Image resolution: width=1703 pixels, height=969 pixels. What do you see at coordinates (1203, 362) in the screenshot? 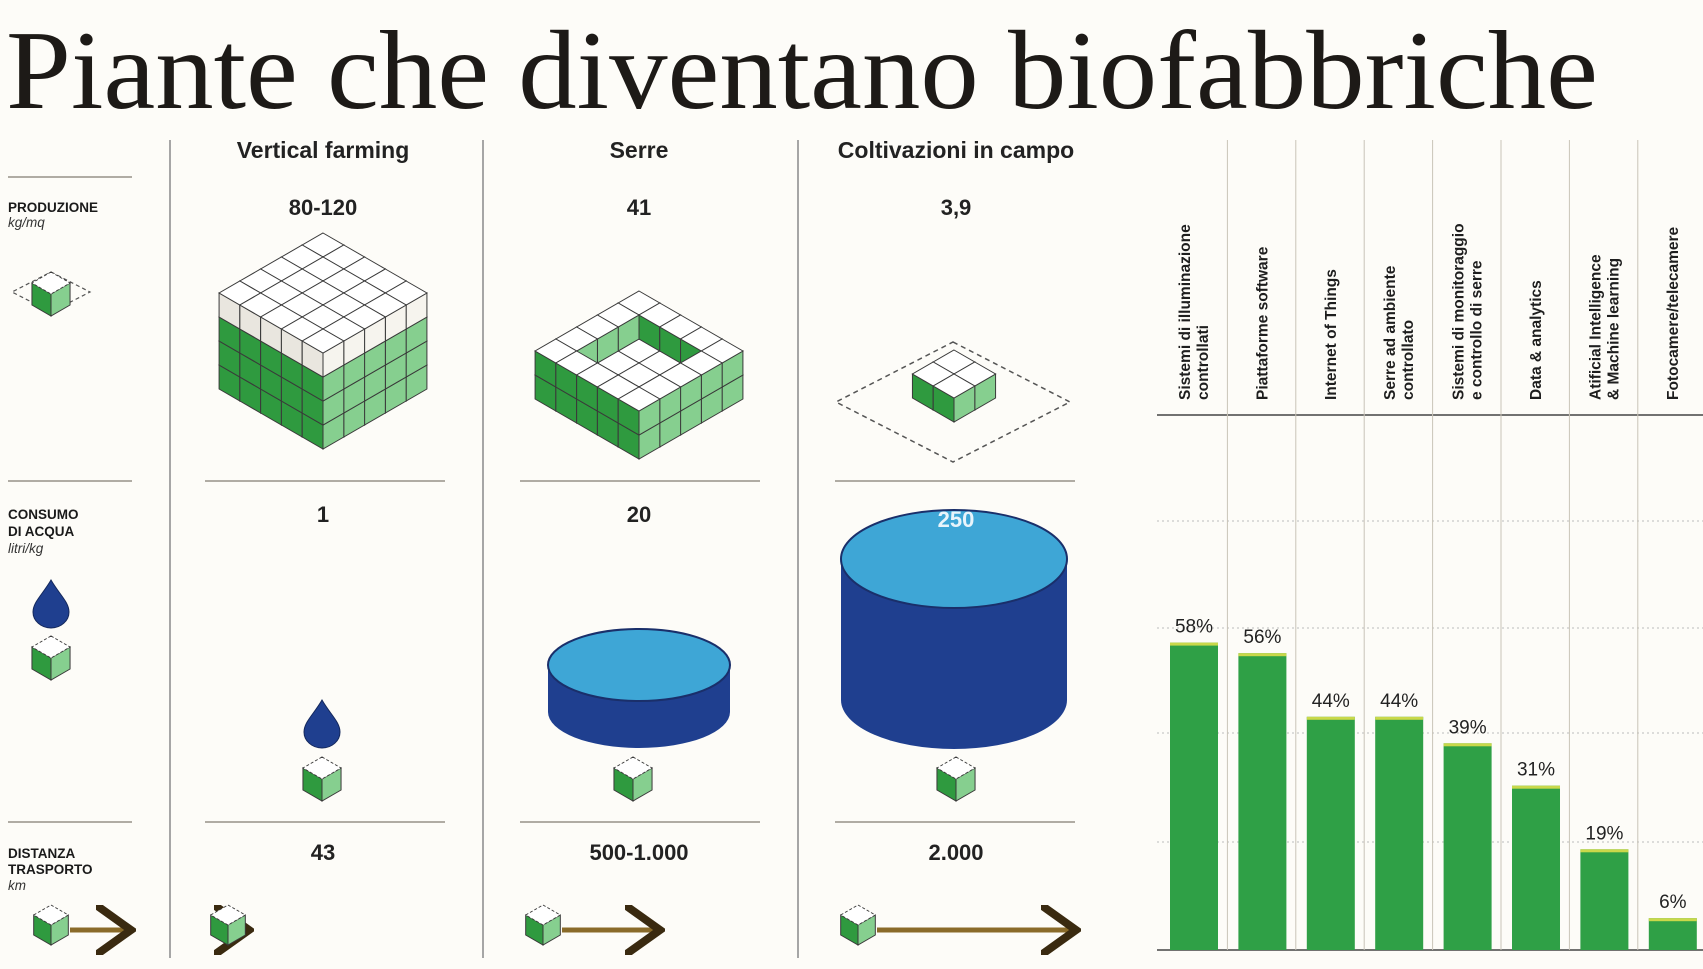
I see `category-label: controllati` at bounding box center [1203, 362].